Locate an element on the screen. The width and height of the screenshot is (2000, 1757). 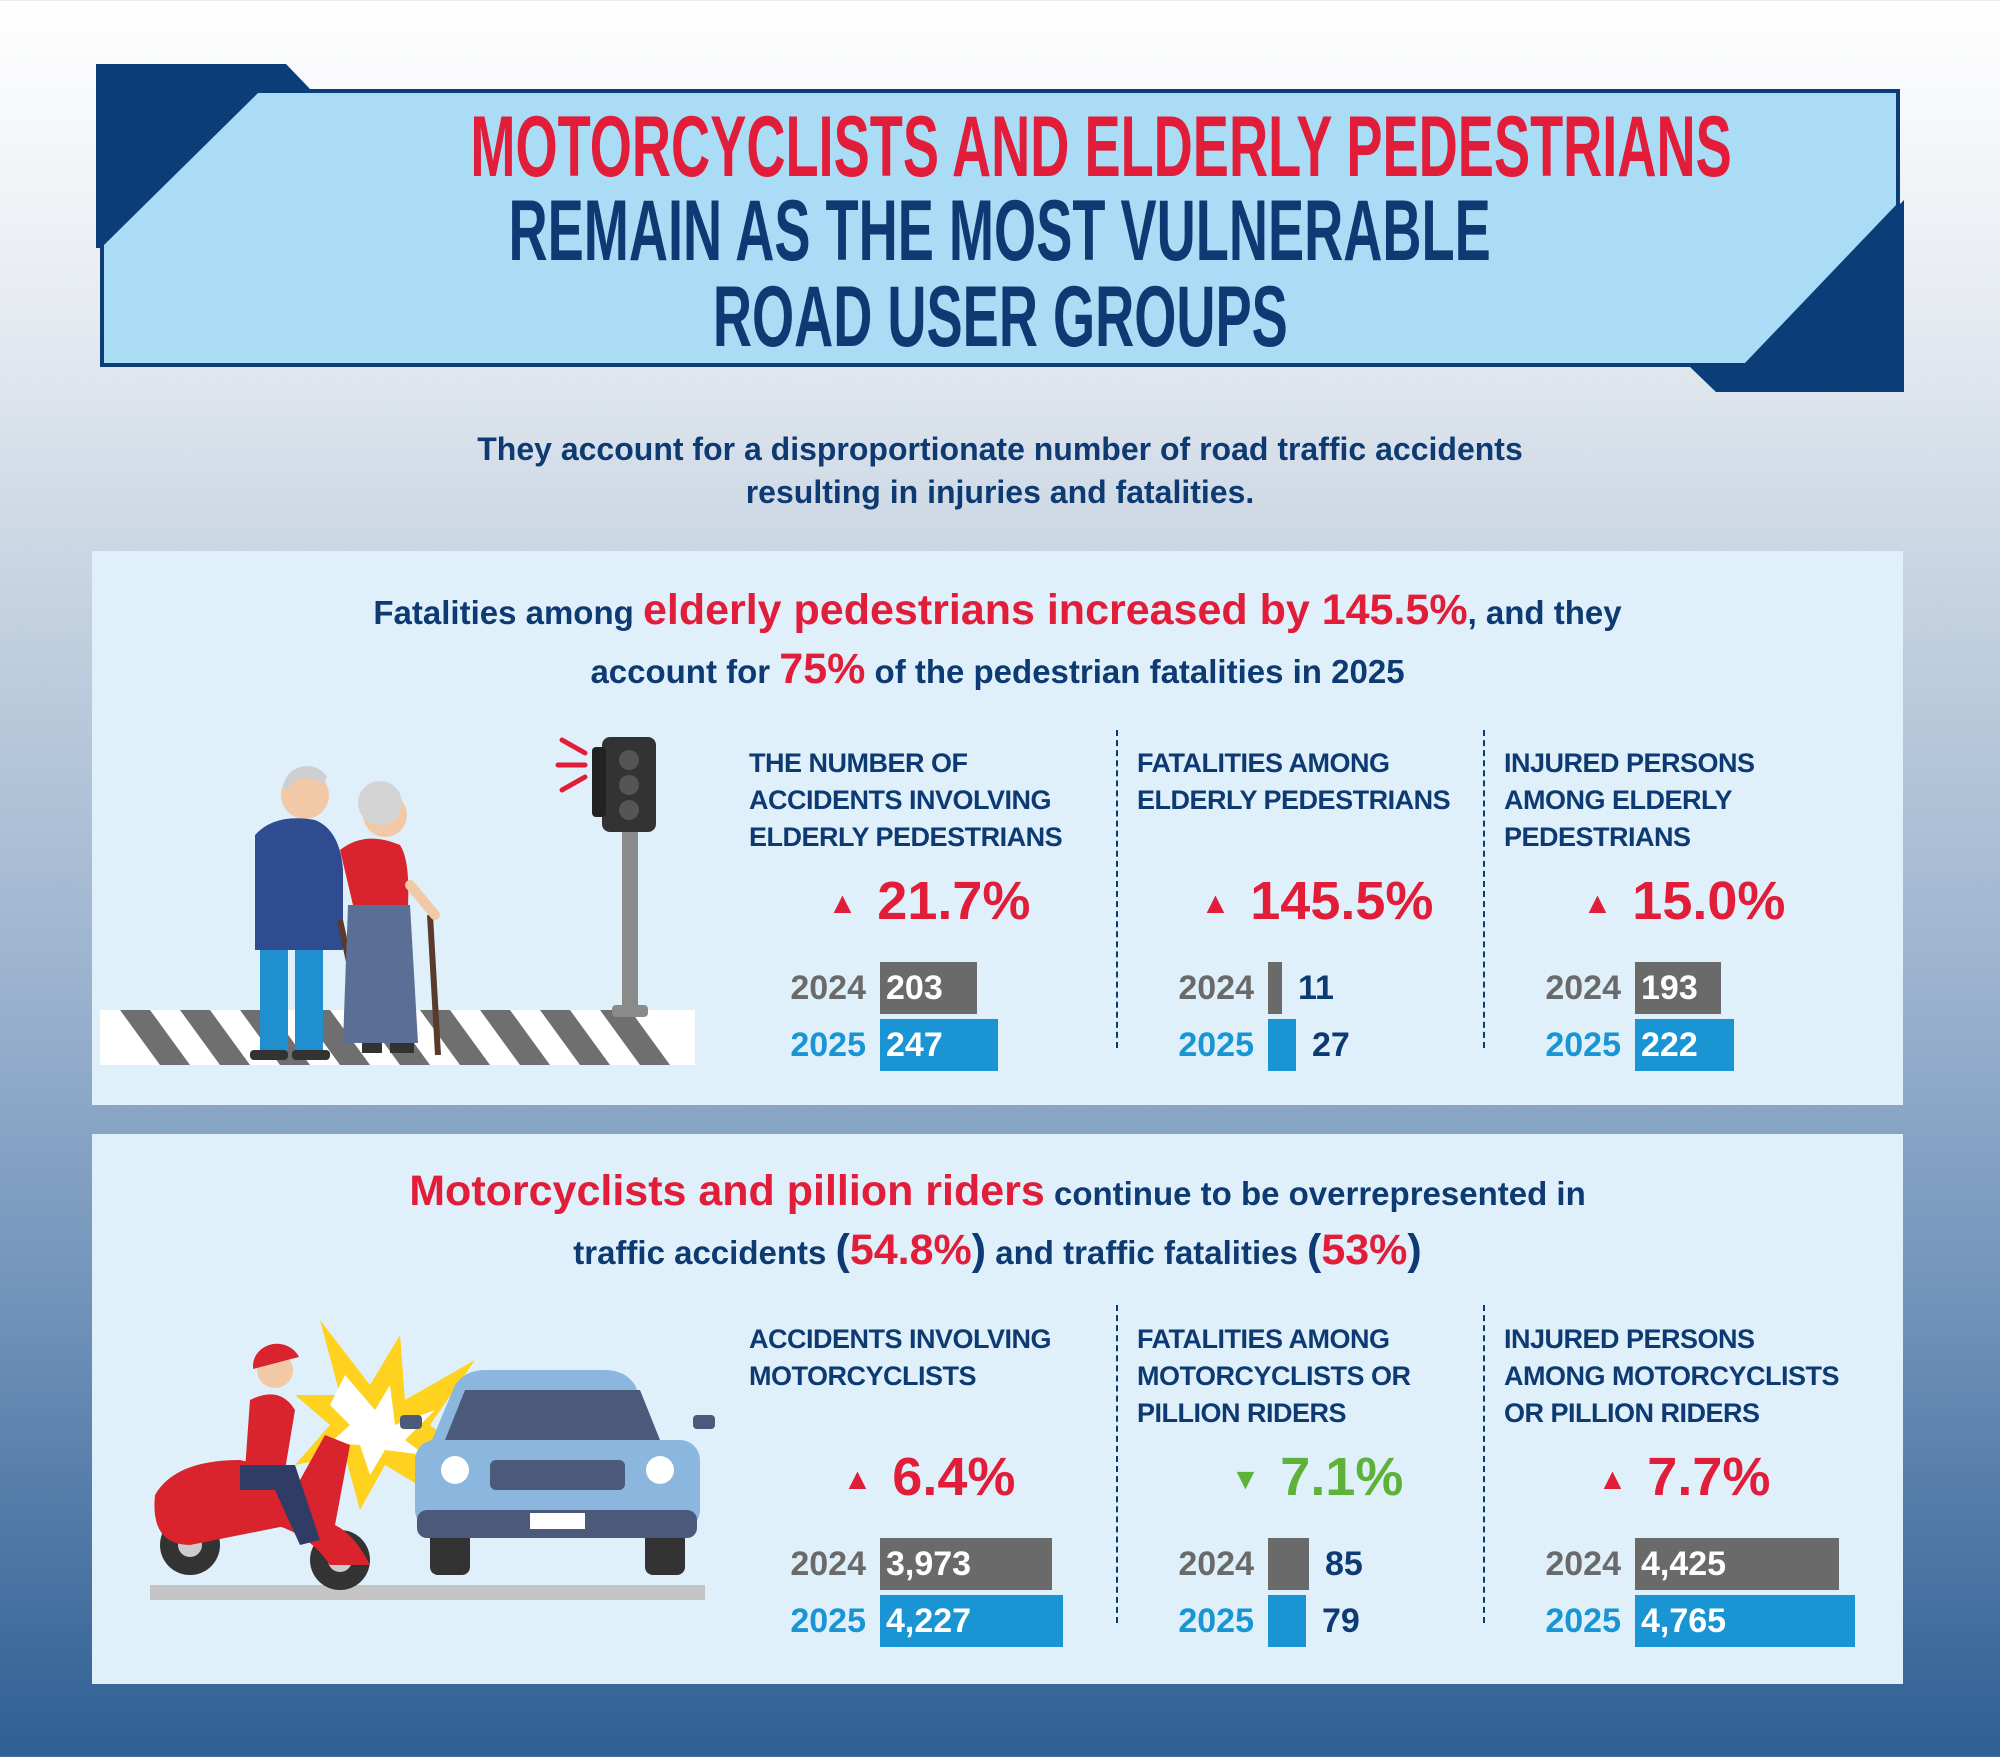
change-value: 15.0% is located at coordinates (1709, 901).